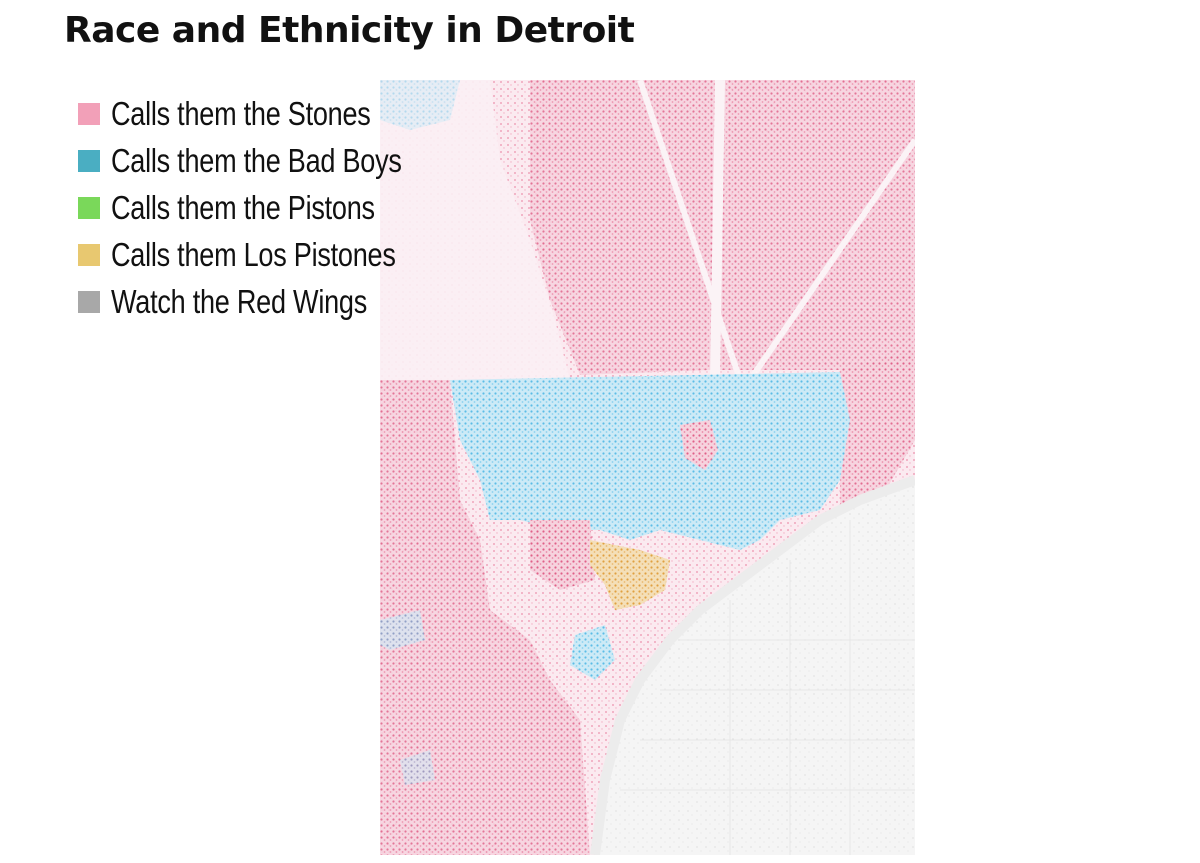  I want to click on legend-swatch-stones, so click(89, 113).